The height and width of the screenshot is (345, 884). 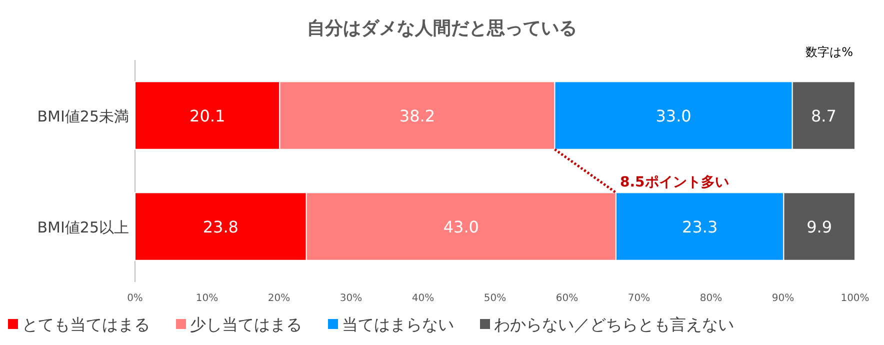 What do you see at coordinates (208, 116) in the screenshot?
I see `data-label: 20.1` at bounding box center [208, 116].